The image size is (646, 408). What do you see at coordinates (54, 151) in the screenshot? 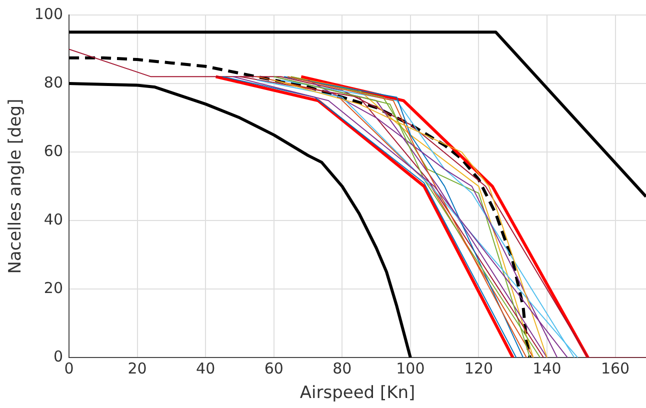
I see `y-tick-label: 60` at bounding box center [54, 151].